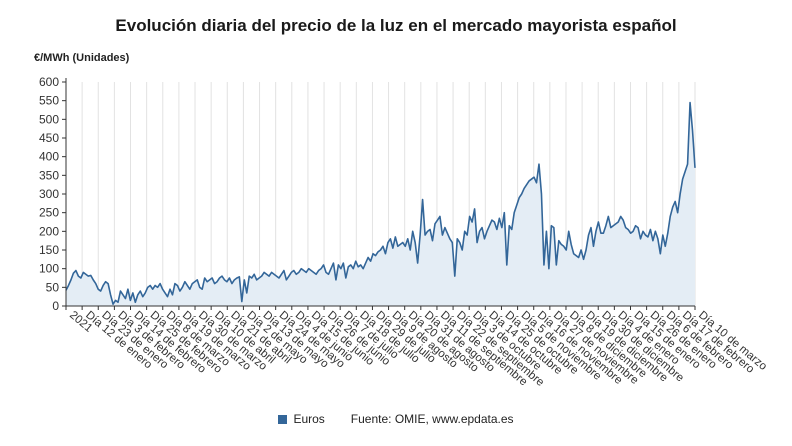 Image resolution: width=792 pixels, height=446 pixels. I want to click on legend: Euros Fuente: OMIE, www.epdata.es, so click(396, 419).